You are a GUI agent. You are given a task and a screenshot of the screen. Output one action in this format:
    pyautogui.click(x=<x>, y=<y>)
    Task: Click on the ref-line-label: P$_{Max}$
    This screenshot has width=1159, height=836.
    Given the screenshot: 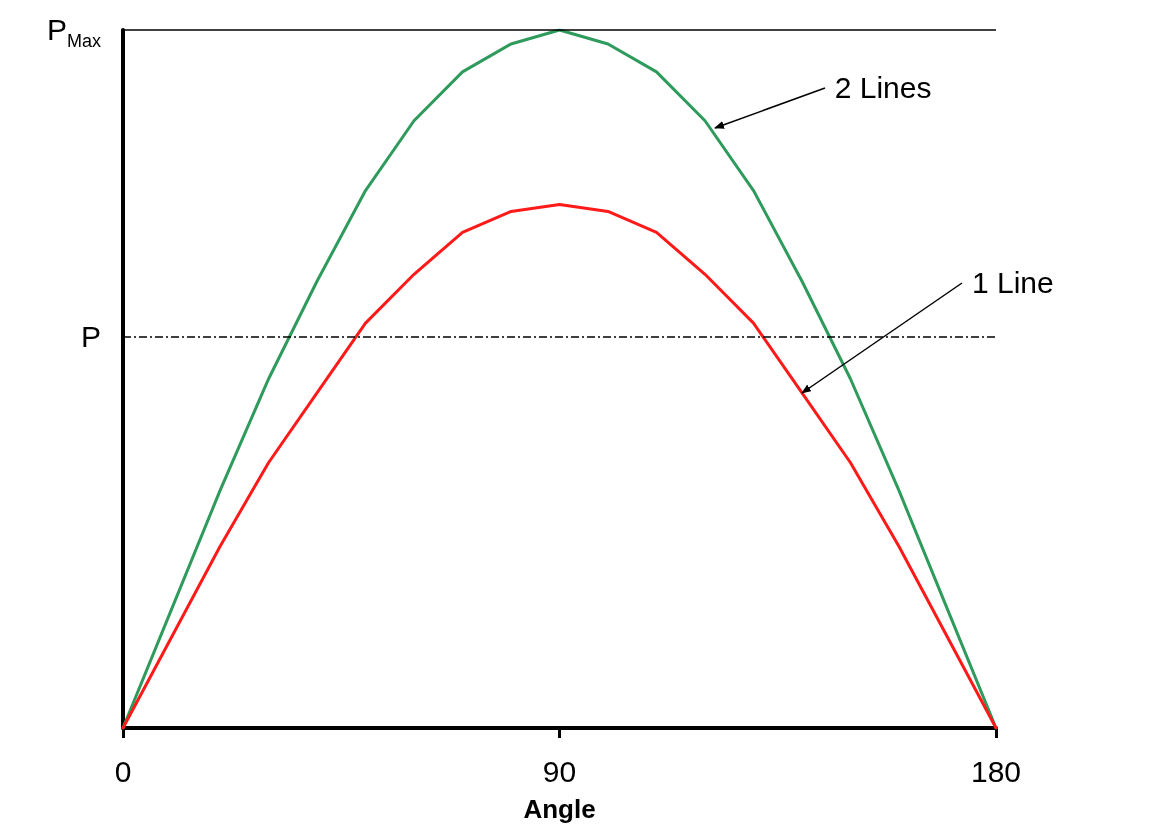 What is the action you would take?
    pyautogui.click(x=73, y=32)
    